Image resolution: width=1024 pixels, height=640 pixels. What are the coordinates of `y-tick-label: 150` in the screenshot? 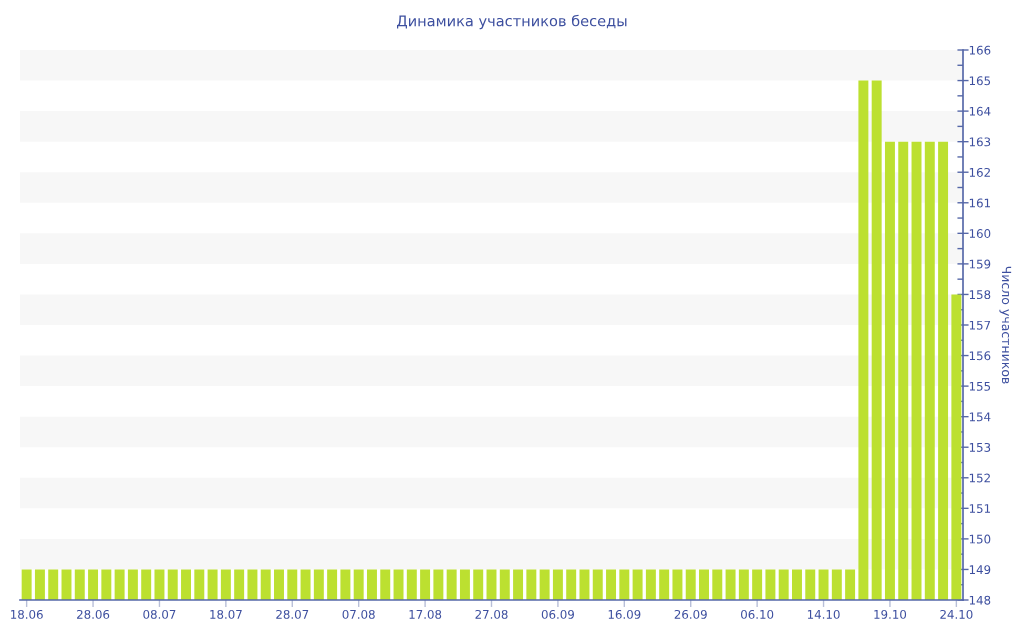 It's located at (980, 539).